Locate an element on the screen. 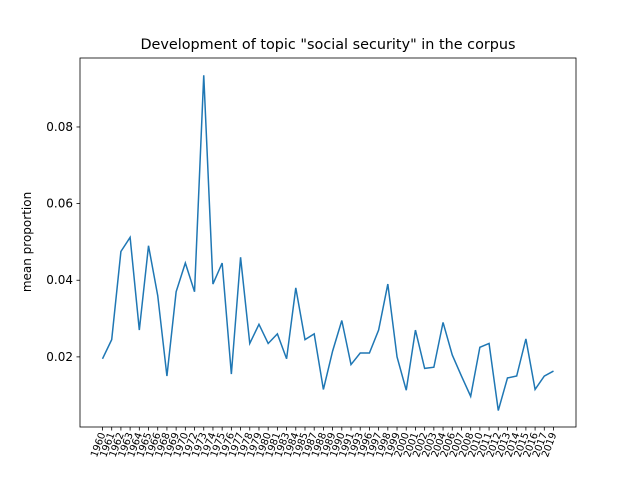 The image size is (640, 484). y-tick-label: 0.02 is located at coordinates (59, 357).